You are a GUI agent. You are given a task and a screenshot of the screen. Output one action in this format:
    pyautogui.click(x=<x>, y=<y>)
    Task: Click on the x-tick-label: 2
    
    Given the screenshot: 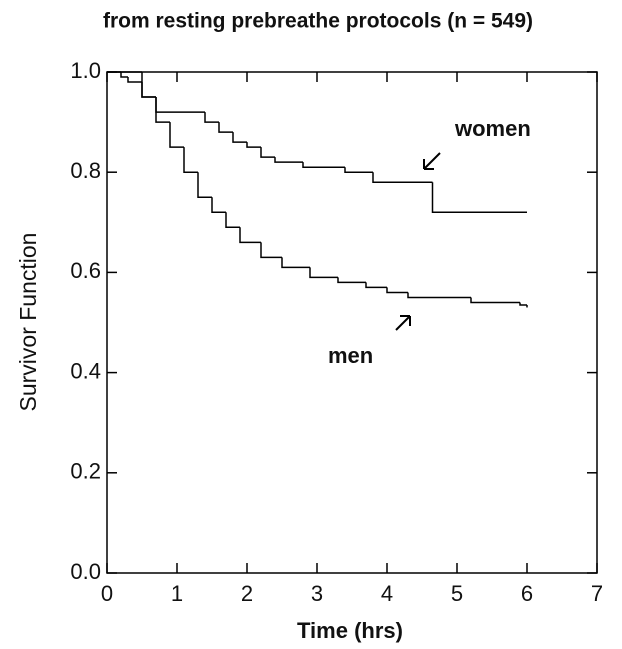 What is the action you would take?
    pyautogui.click(x=247, y=593)
    